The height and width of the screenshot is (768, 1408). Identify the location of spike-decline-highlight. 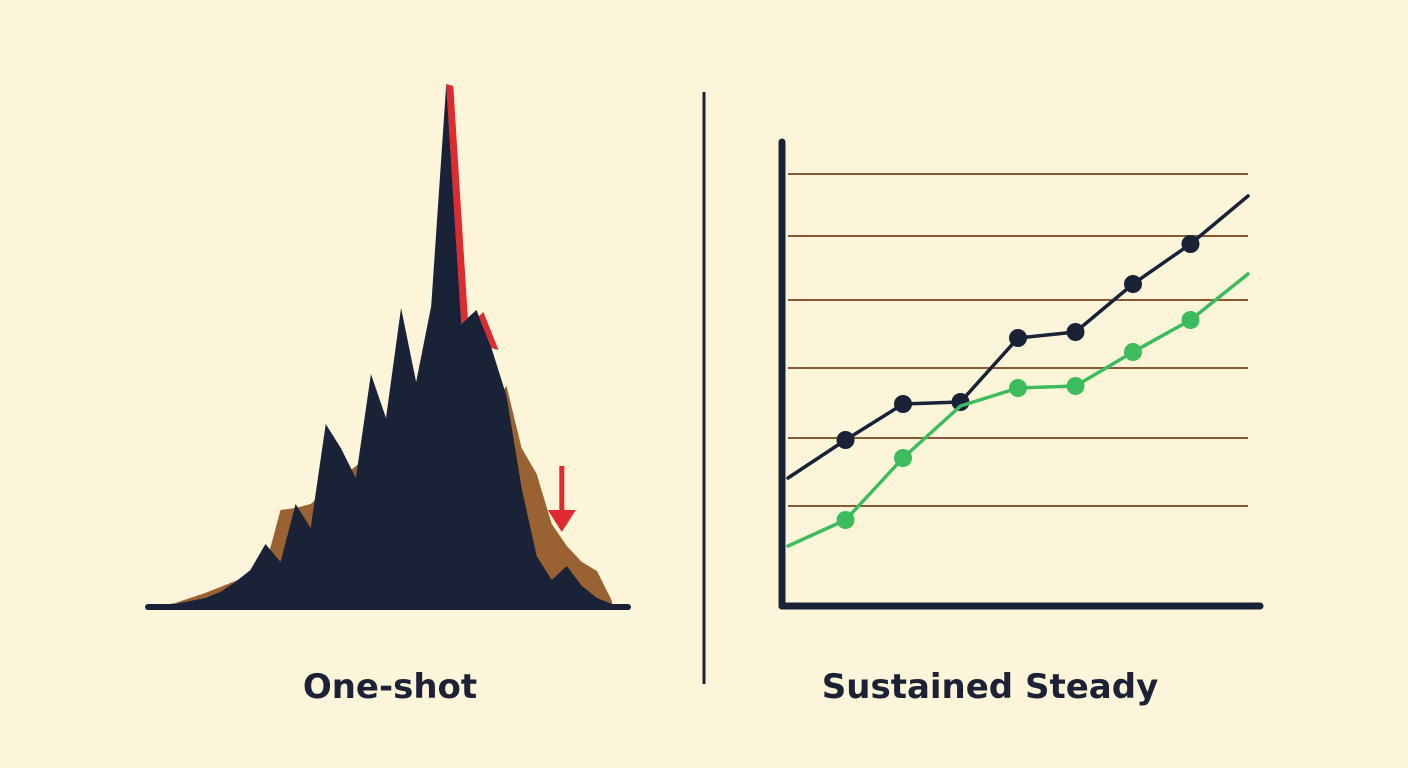
(472, 217).